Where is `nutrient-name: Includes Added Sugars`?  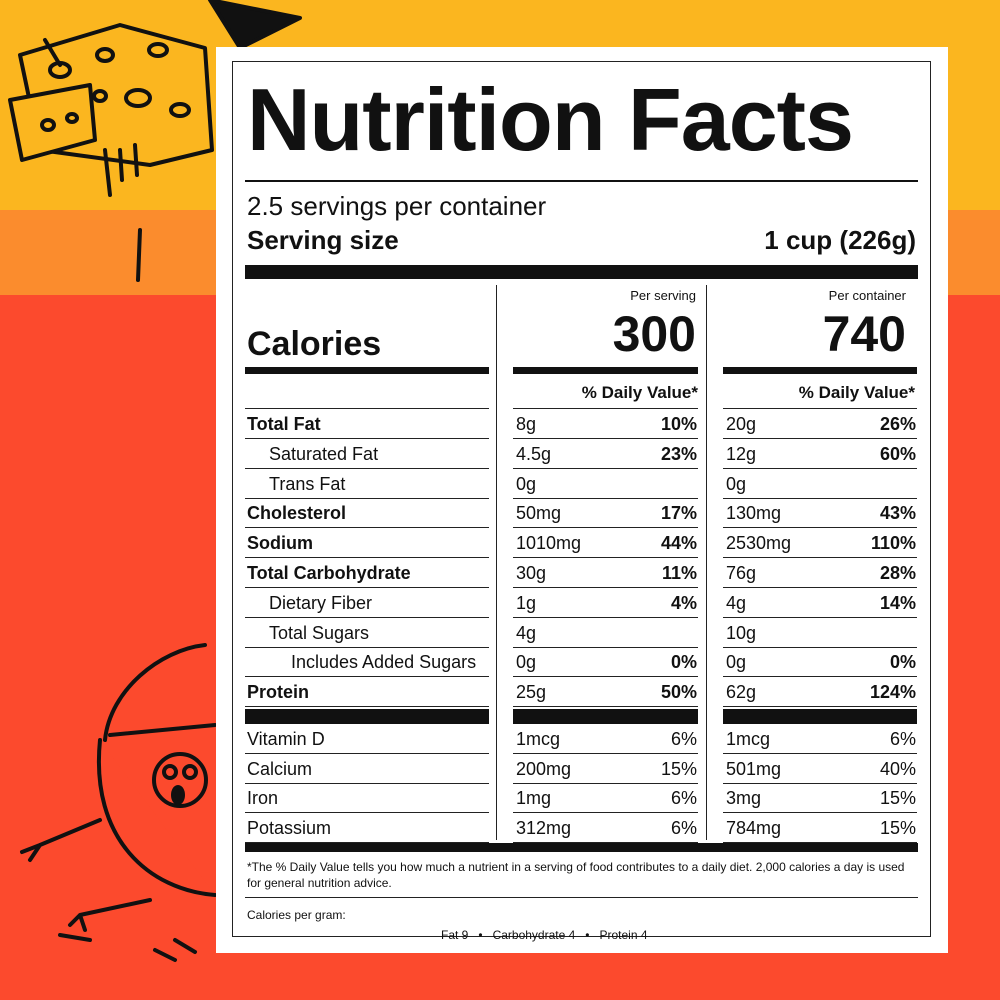
nutrient-name: Includes Added Sugars is located at coordinates (384, 662).